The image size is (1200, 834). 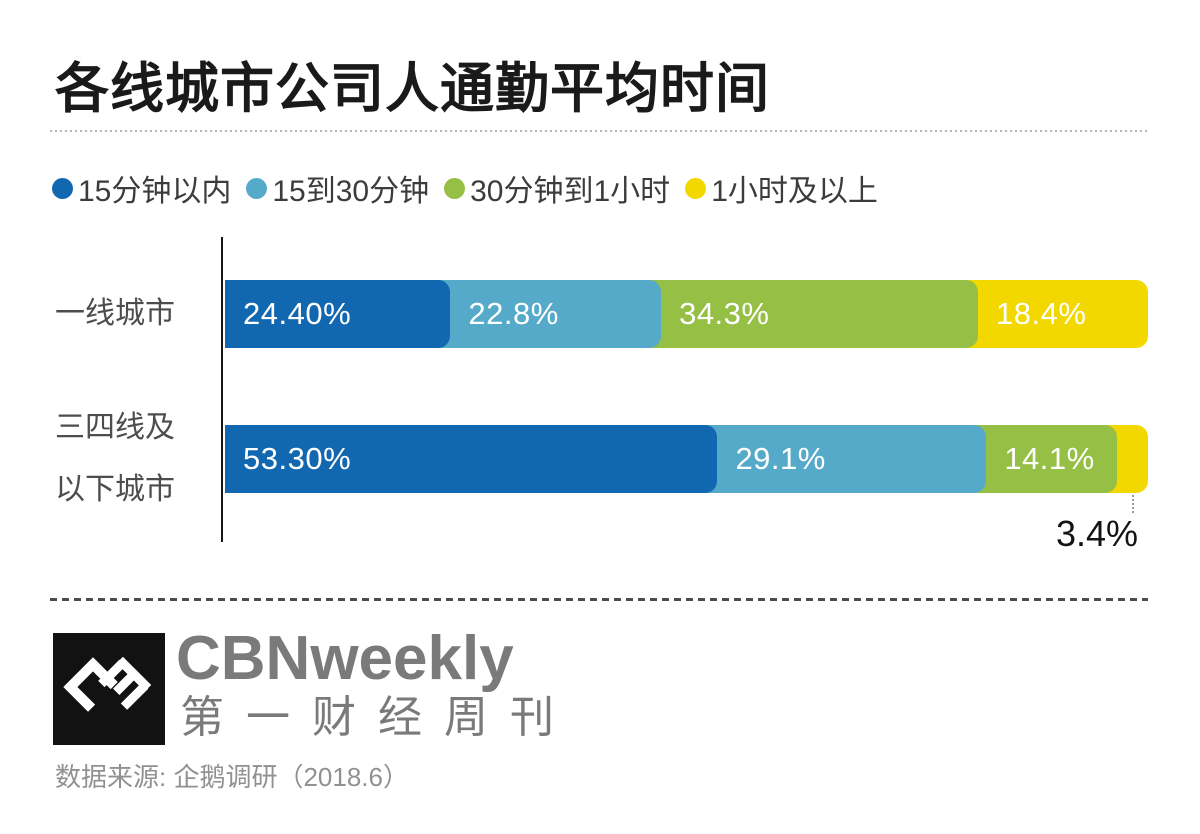 I want to click on legend-label: 30分钟到1小时, so click(x=570, y=191).